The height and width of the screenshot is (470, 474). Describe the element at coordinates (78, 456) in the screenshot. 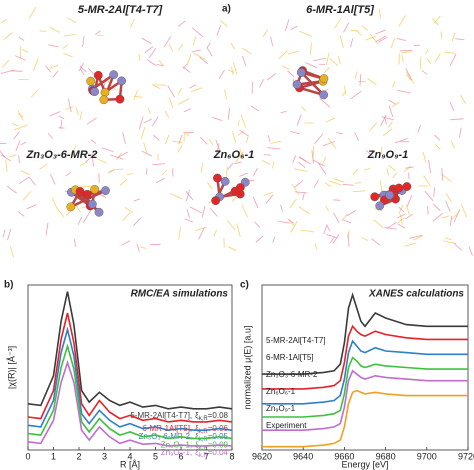

I see `x-tick-label: 2` at that location.